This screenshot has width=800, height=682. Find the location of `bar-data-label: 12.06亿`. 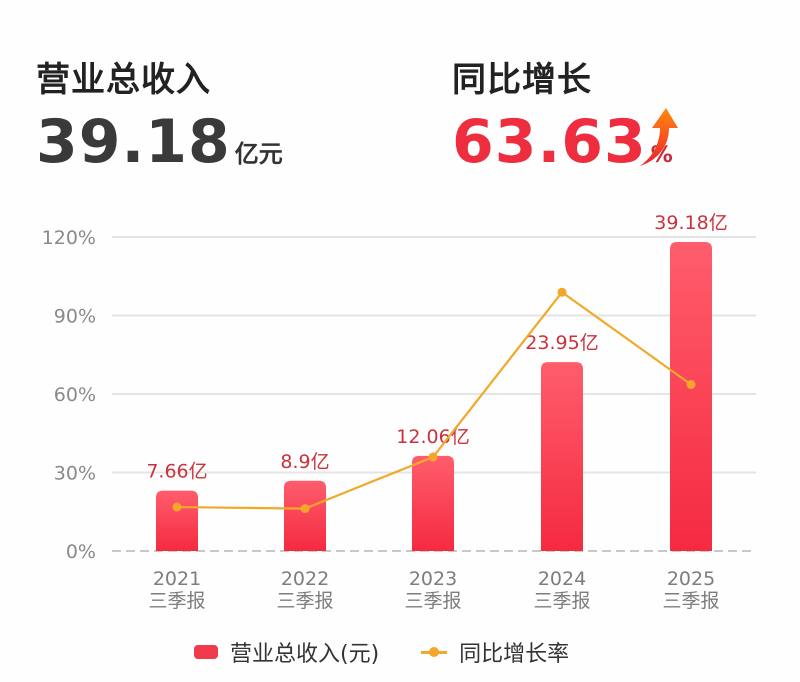

bar-data-label: 12.06亿 is located at coordinates (432, 437).